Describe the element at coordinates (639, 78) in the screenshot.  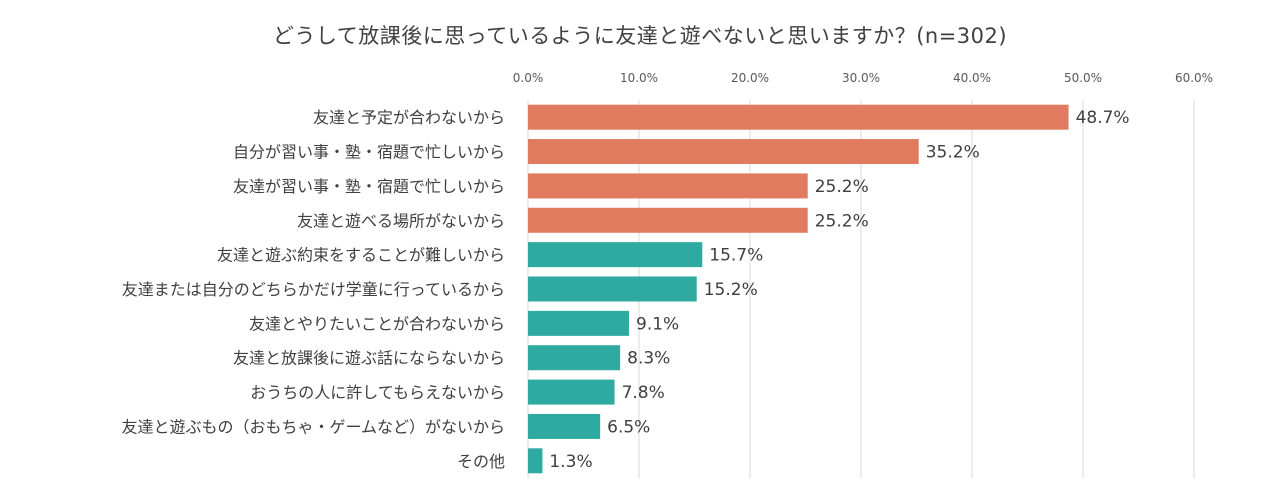
I see `x-tick-label: 10.0%` at that location.